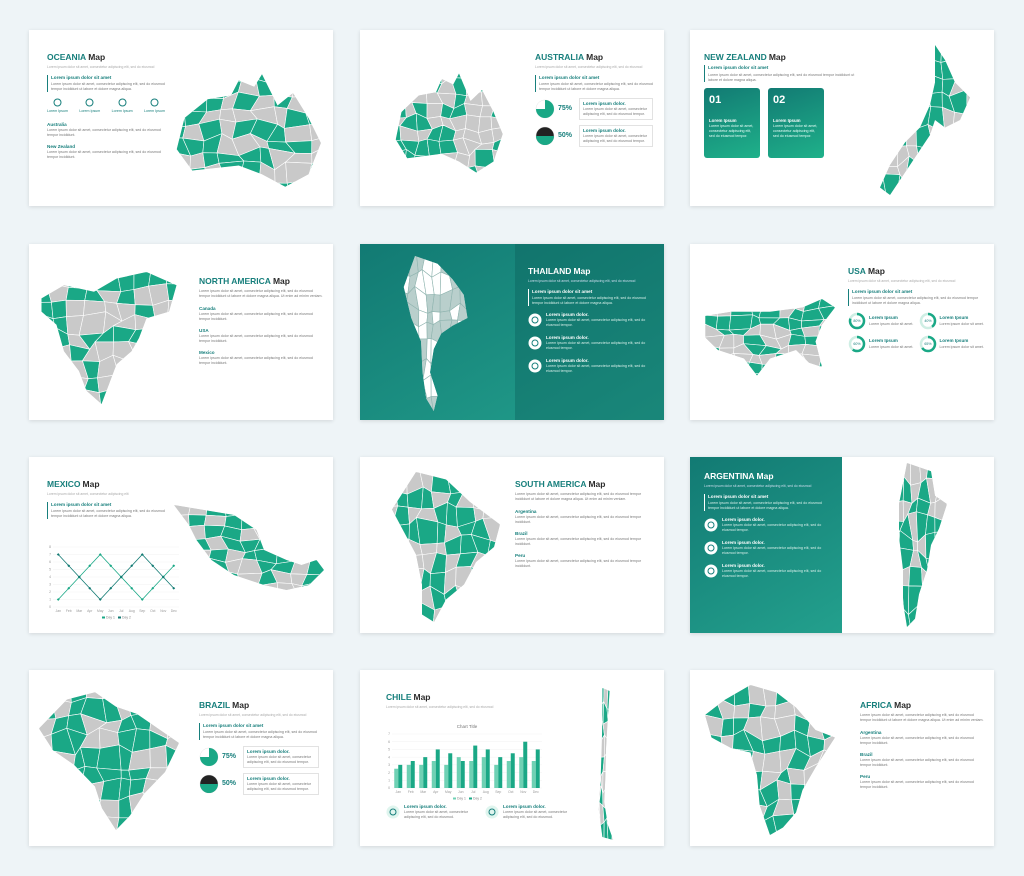 The image size is (1024, 876). What do you see at coordinates (154, 102) in the screenshot?
I see `icon-shape` at bounding box center [154, 102].